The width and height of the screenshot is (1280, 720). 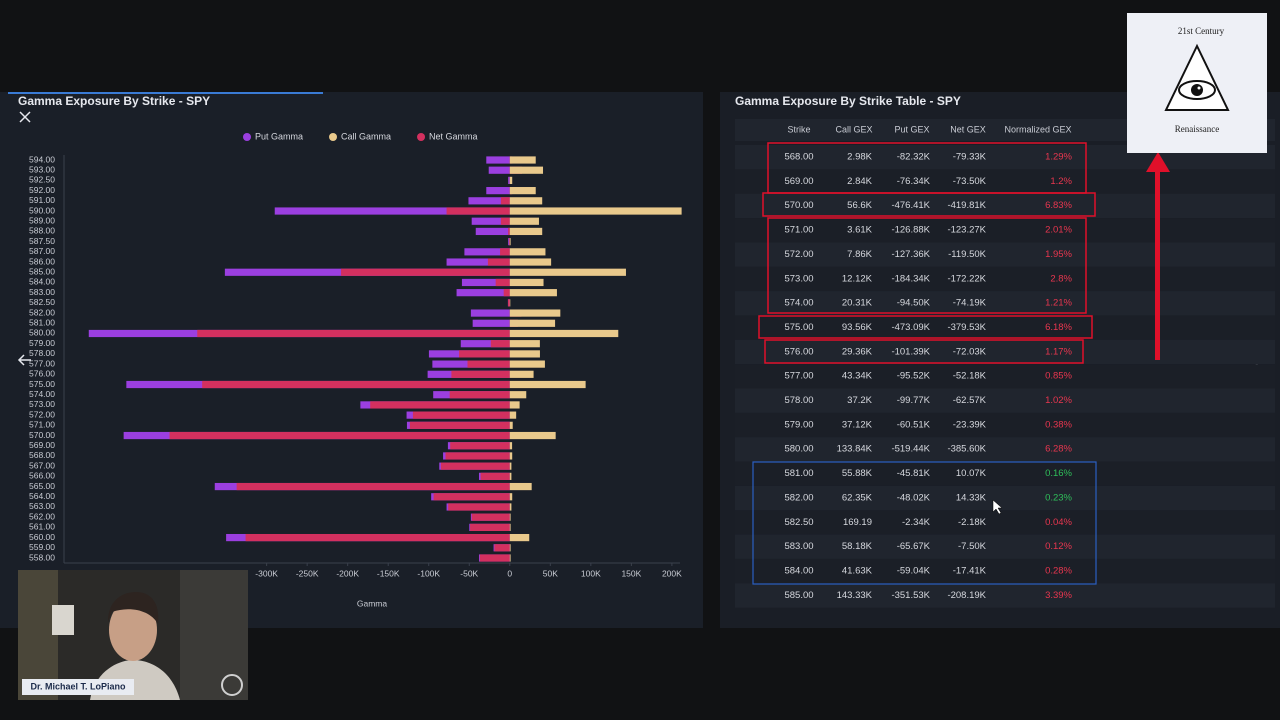 What do you see at coordinates (798, 400) in the screenshot?
I see `table-cell: 578.00` at bounding box center [798, 400].